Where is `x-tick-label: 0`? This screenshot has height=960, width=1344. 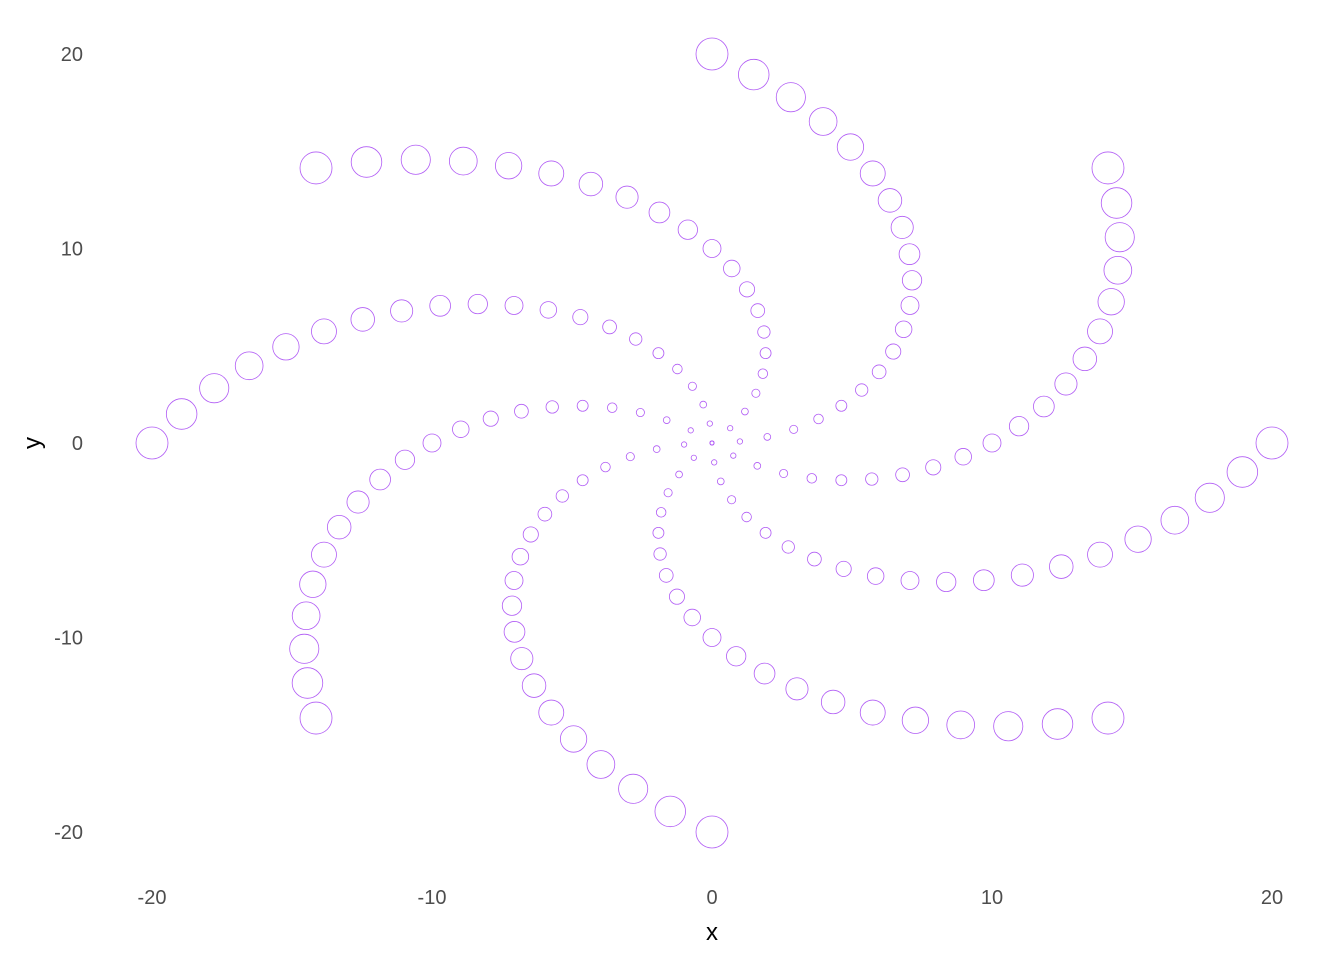 x-tick-label: 0 is located at coordinates (711, 898).